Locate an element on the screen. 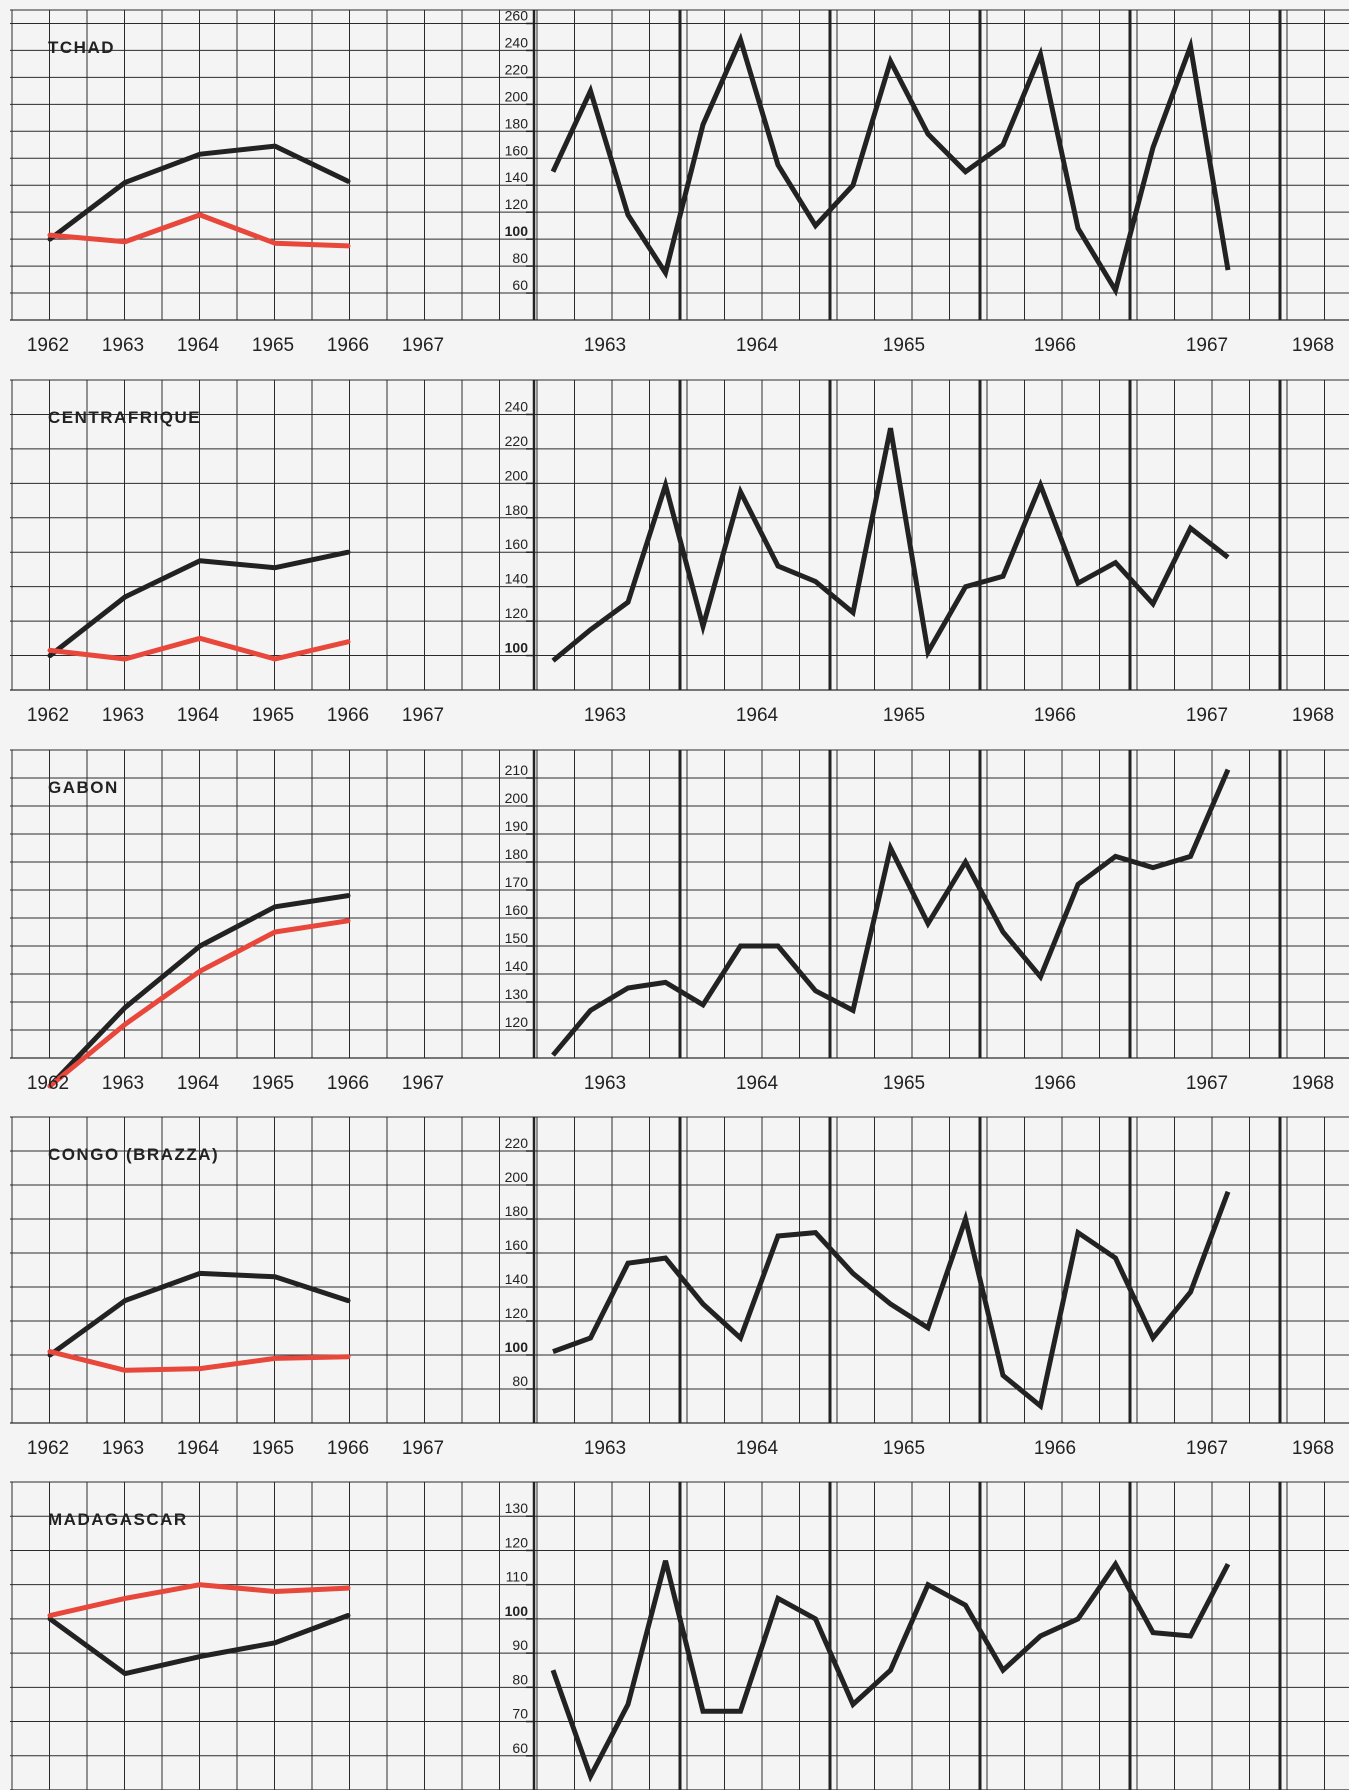 This screenshot has height=1790, width=1349. y-tick-label: 110 is located at coordinates (517, 1577).